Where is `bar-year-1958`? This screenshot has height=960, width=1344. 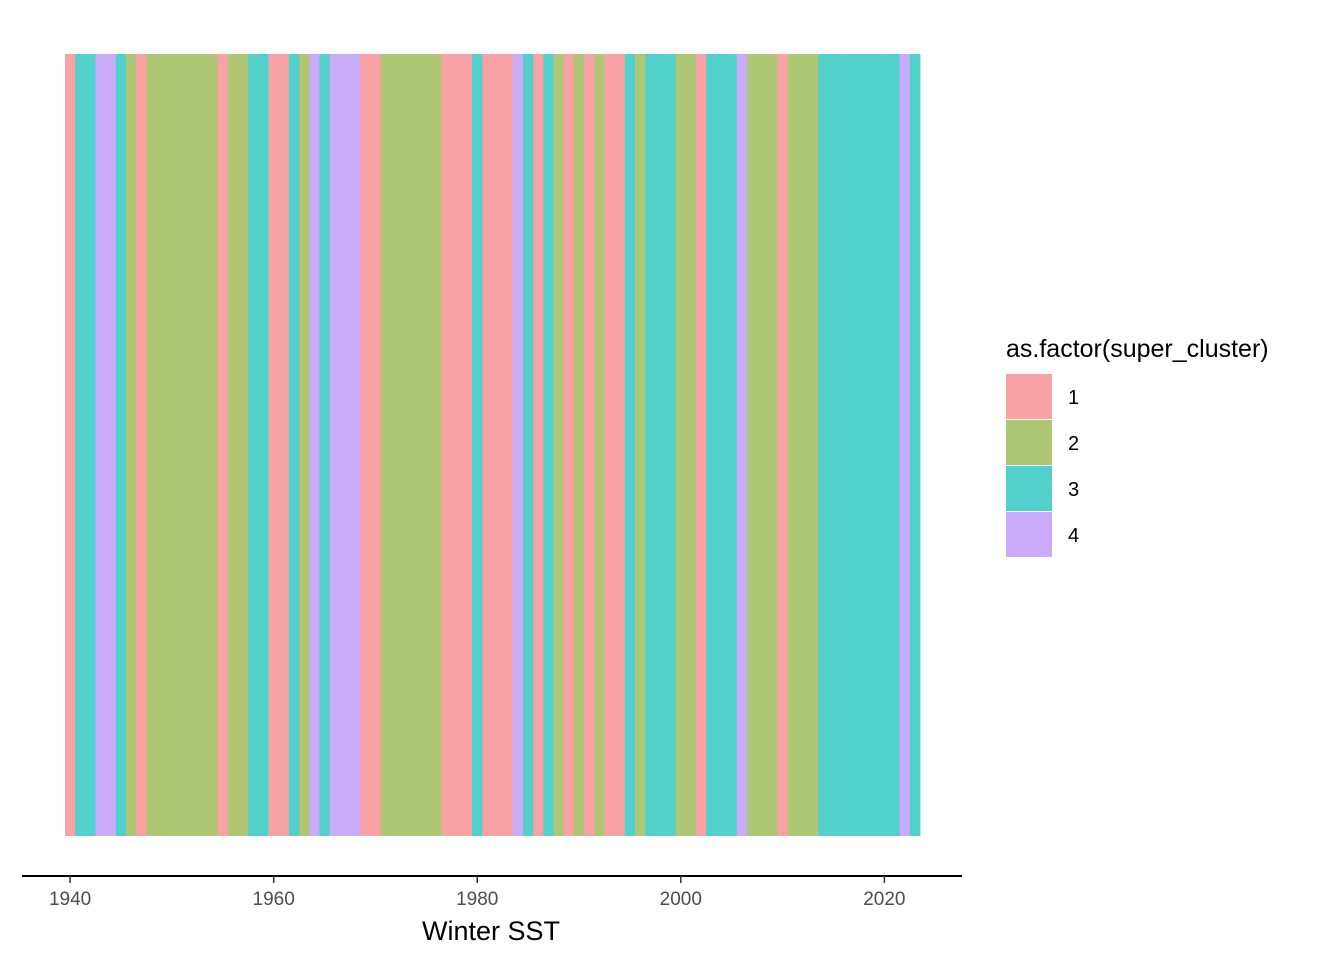
bar-year-1958 is located at coordinates (253, 445).